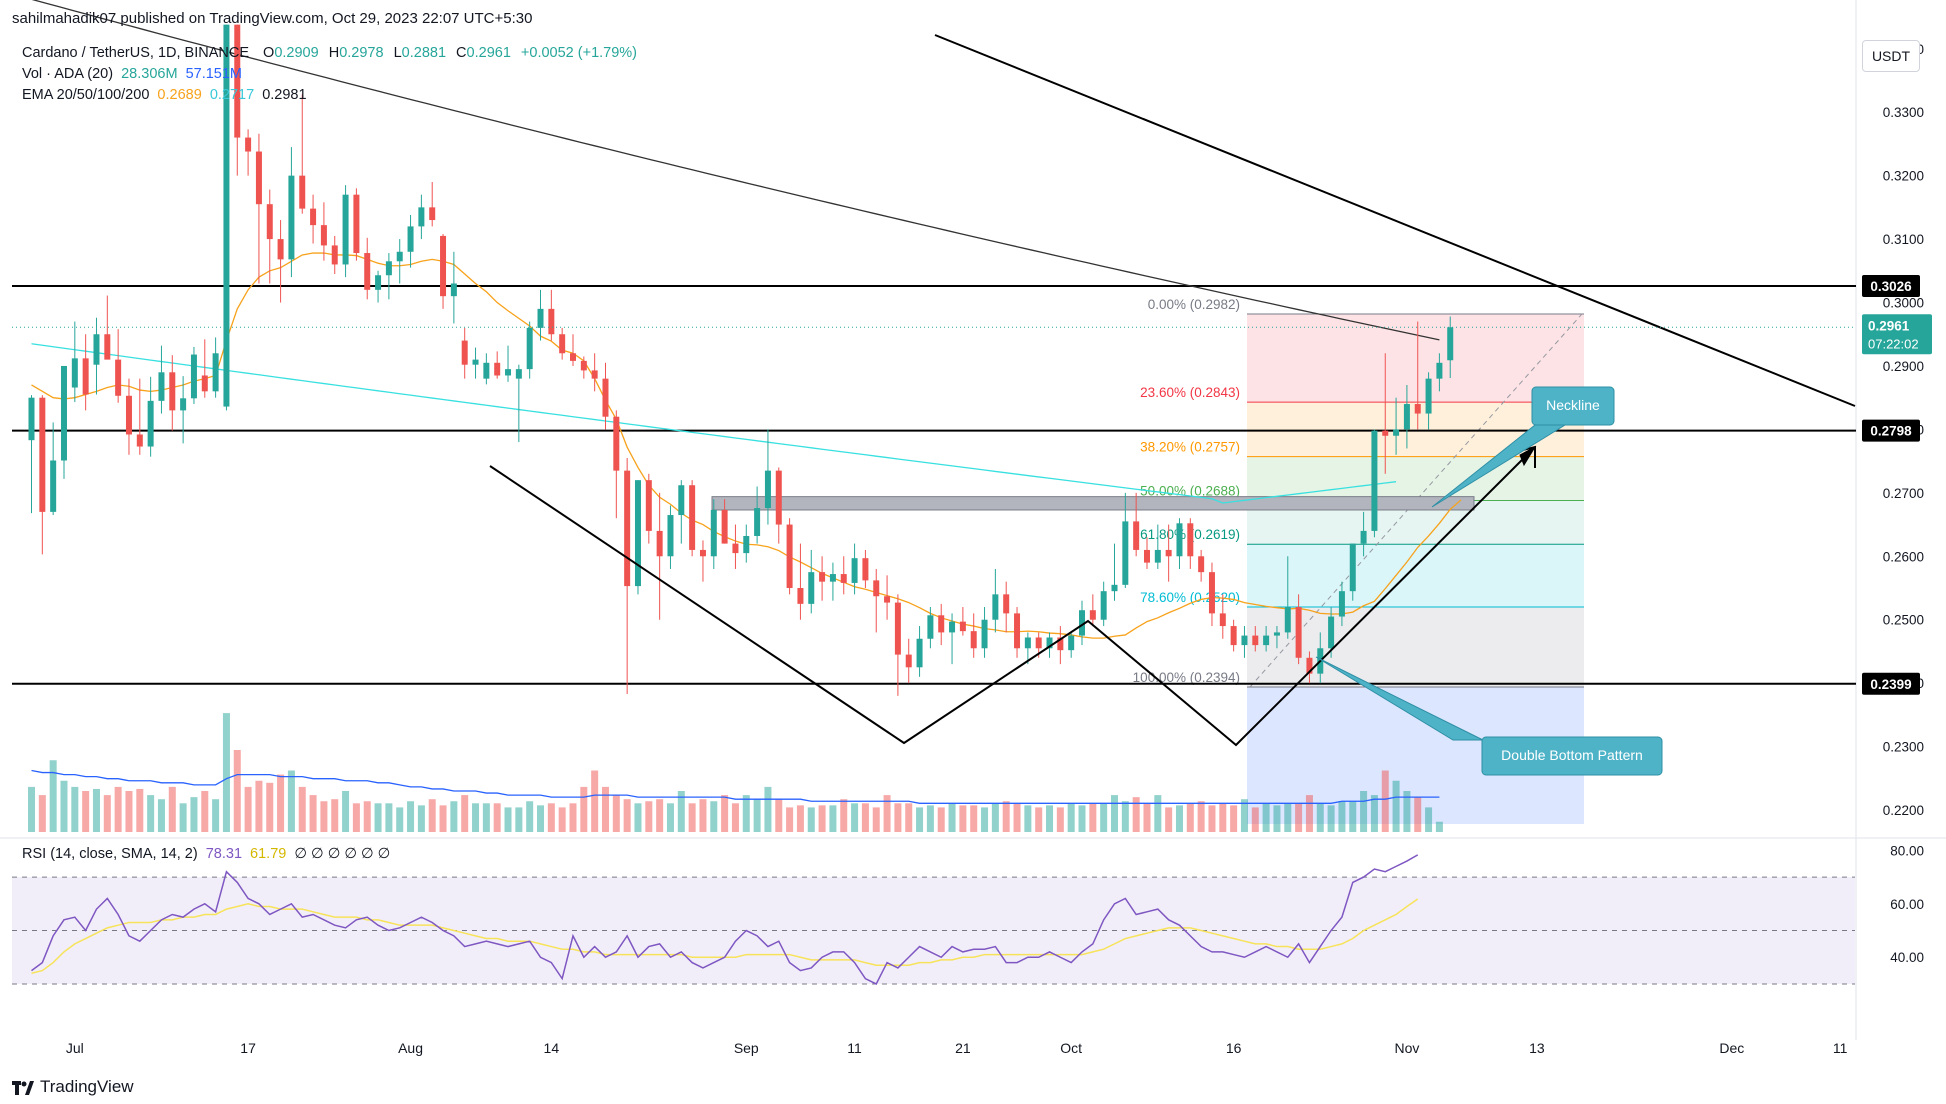 The image size is (1946, 1104). I want to click on rsi-tick-label: 80.00, so click(1907, 850).